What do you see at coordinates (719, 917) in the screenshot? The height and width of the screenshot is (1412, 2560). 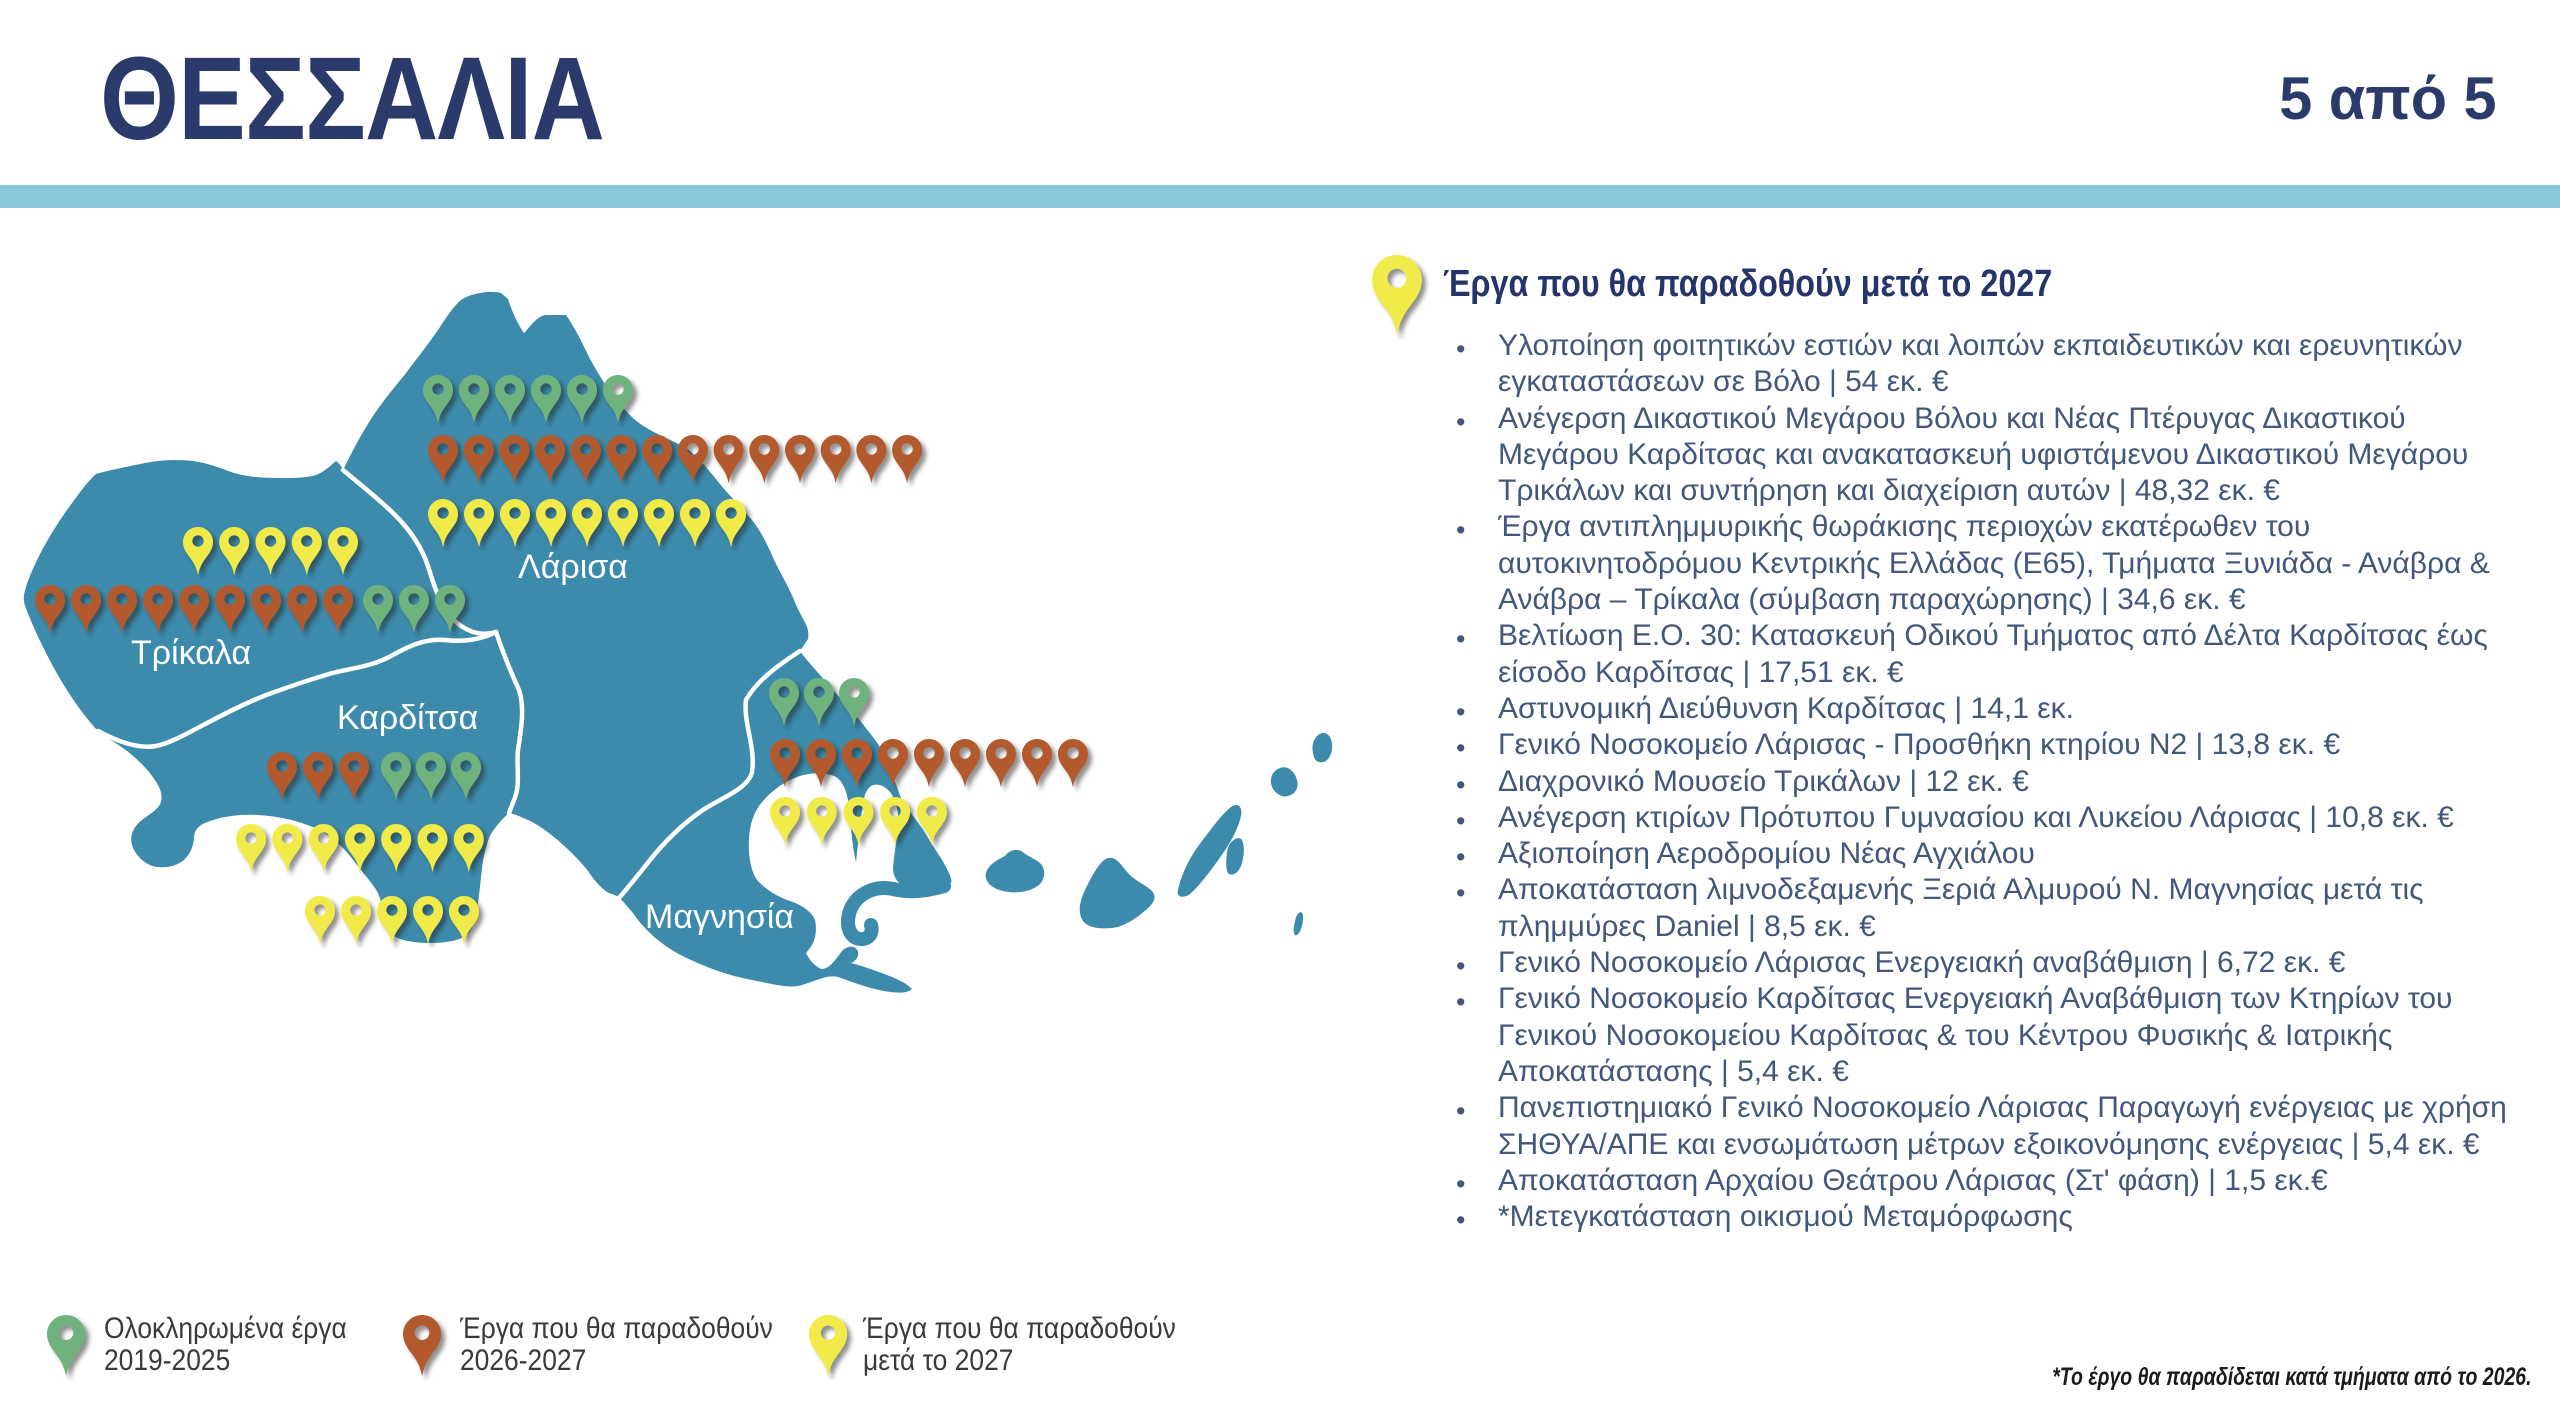 I see `svg-text: Μαγνησία` at bounding box center [719, 917].